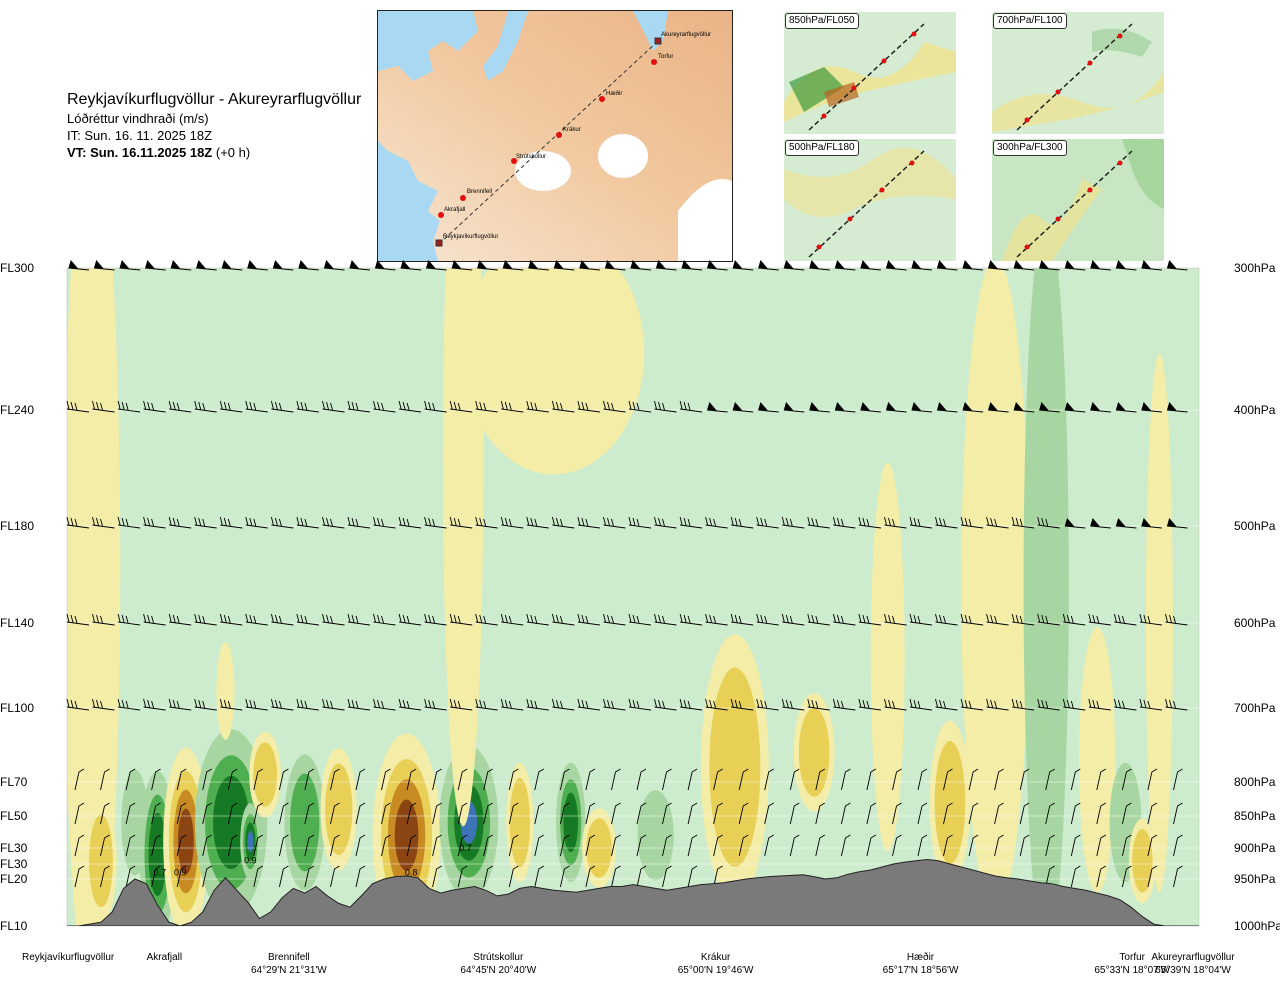 The width and height of the screenshot is (1280, 981). Describe the element at coordinates (140, 152) in the screenshot. I see `valid-time-label: VT: Sun. 16.11.2025 18Z` at that location.